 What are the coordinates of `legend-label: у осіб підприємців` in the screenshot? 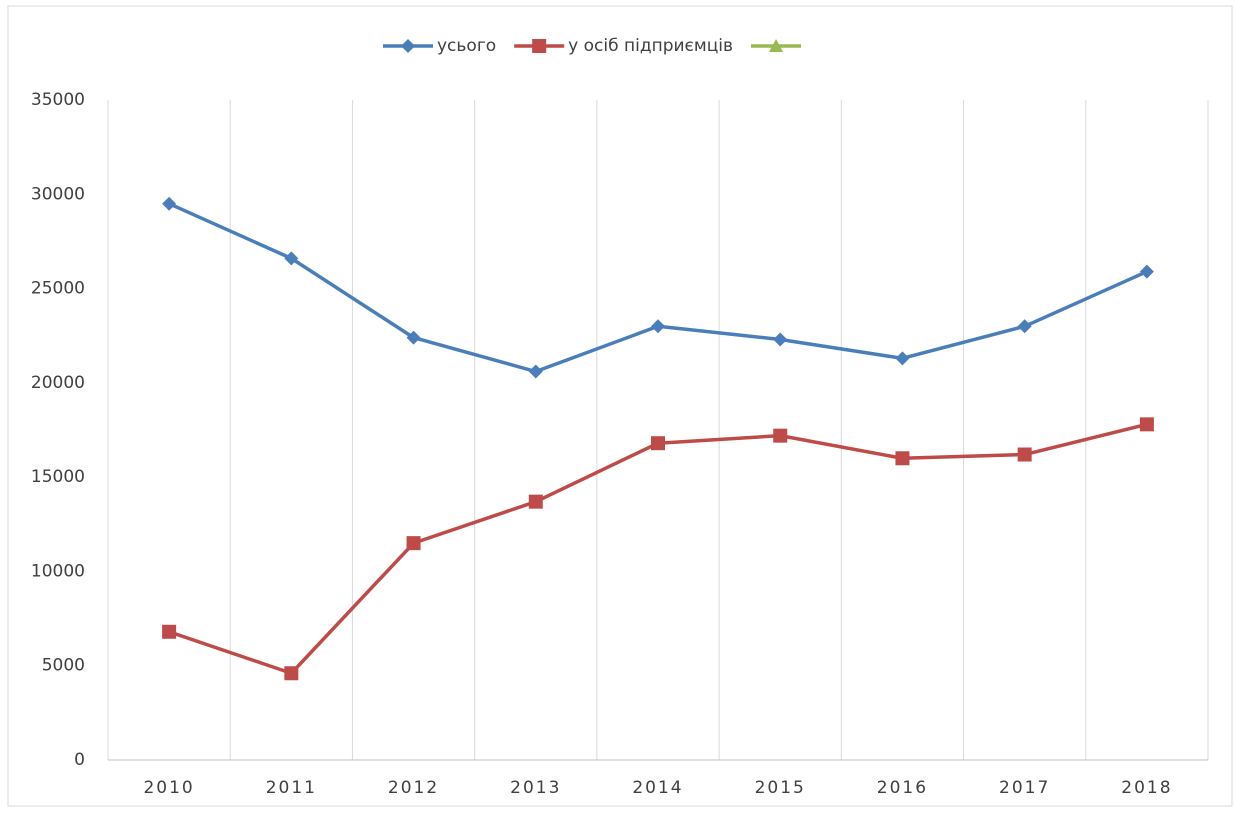 It's located at (650, 46).